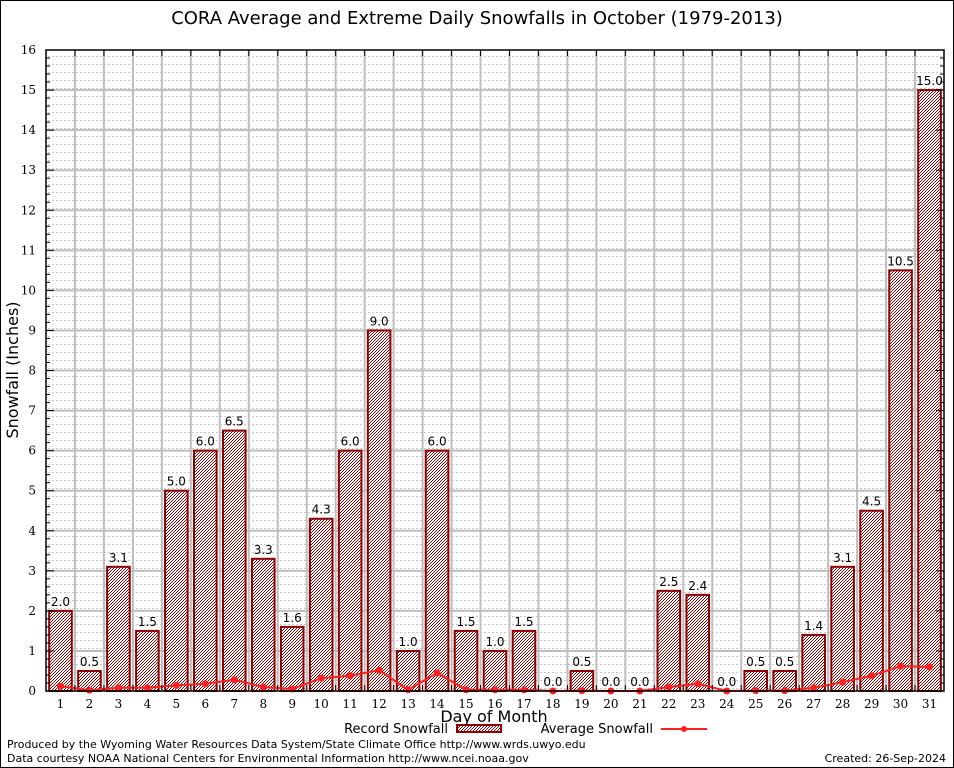 This screenshot has height=768, width=954. Describe the element at coordinates (321, 704) in the screenshot. I see `x-tick-label-10: 10` at that location.